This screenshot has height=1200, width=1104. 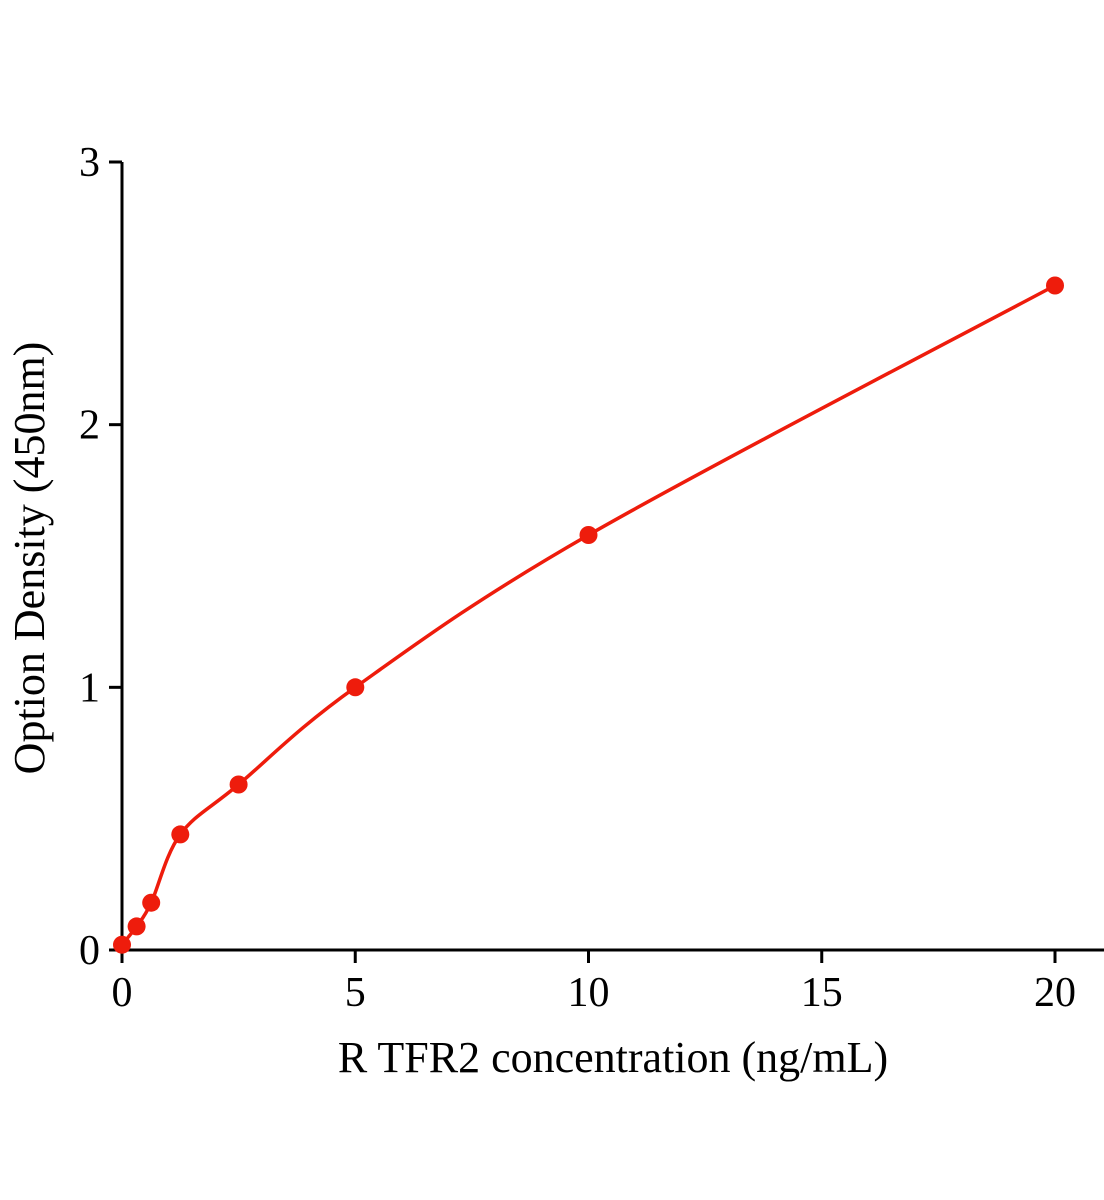 I want to click on x-axis-title: R TFR2 concentration (ng/mL), so click(x=613, y=1057).